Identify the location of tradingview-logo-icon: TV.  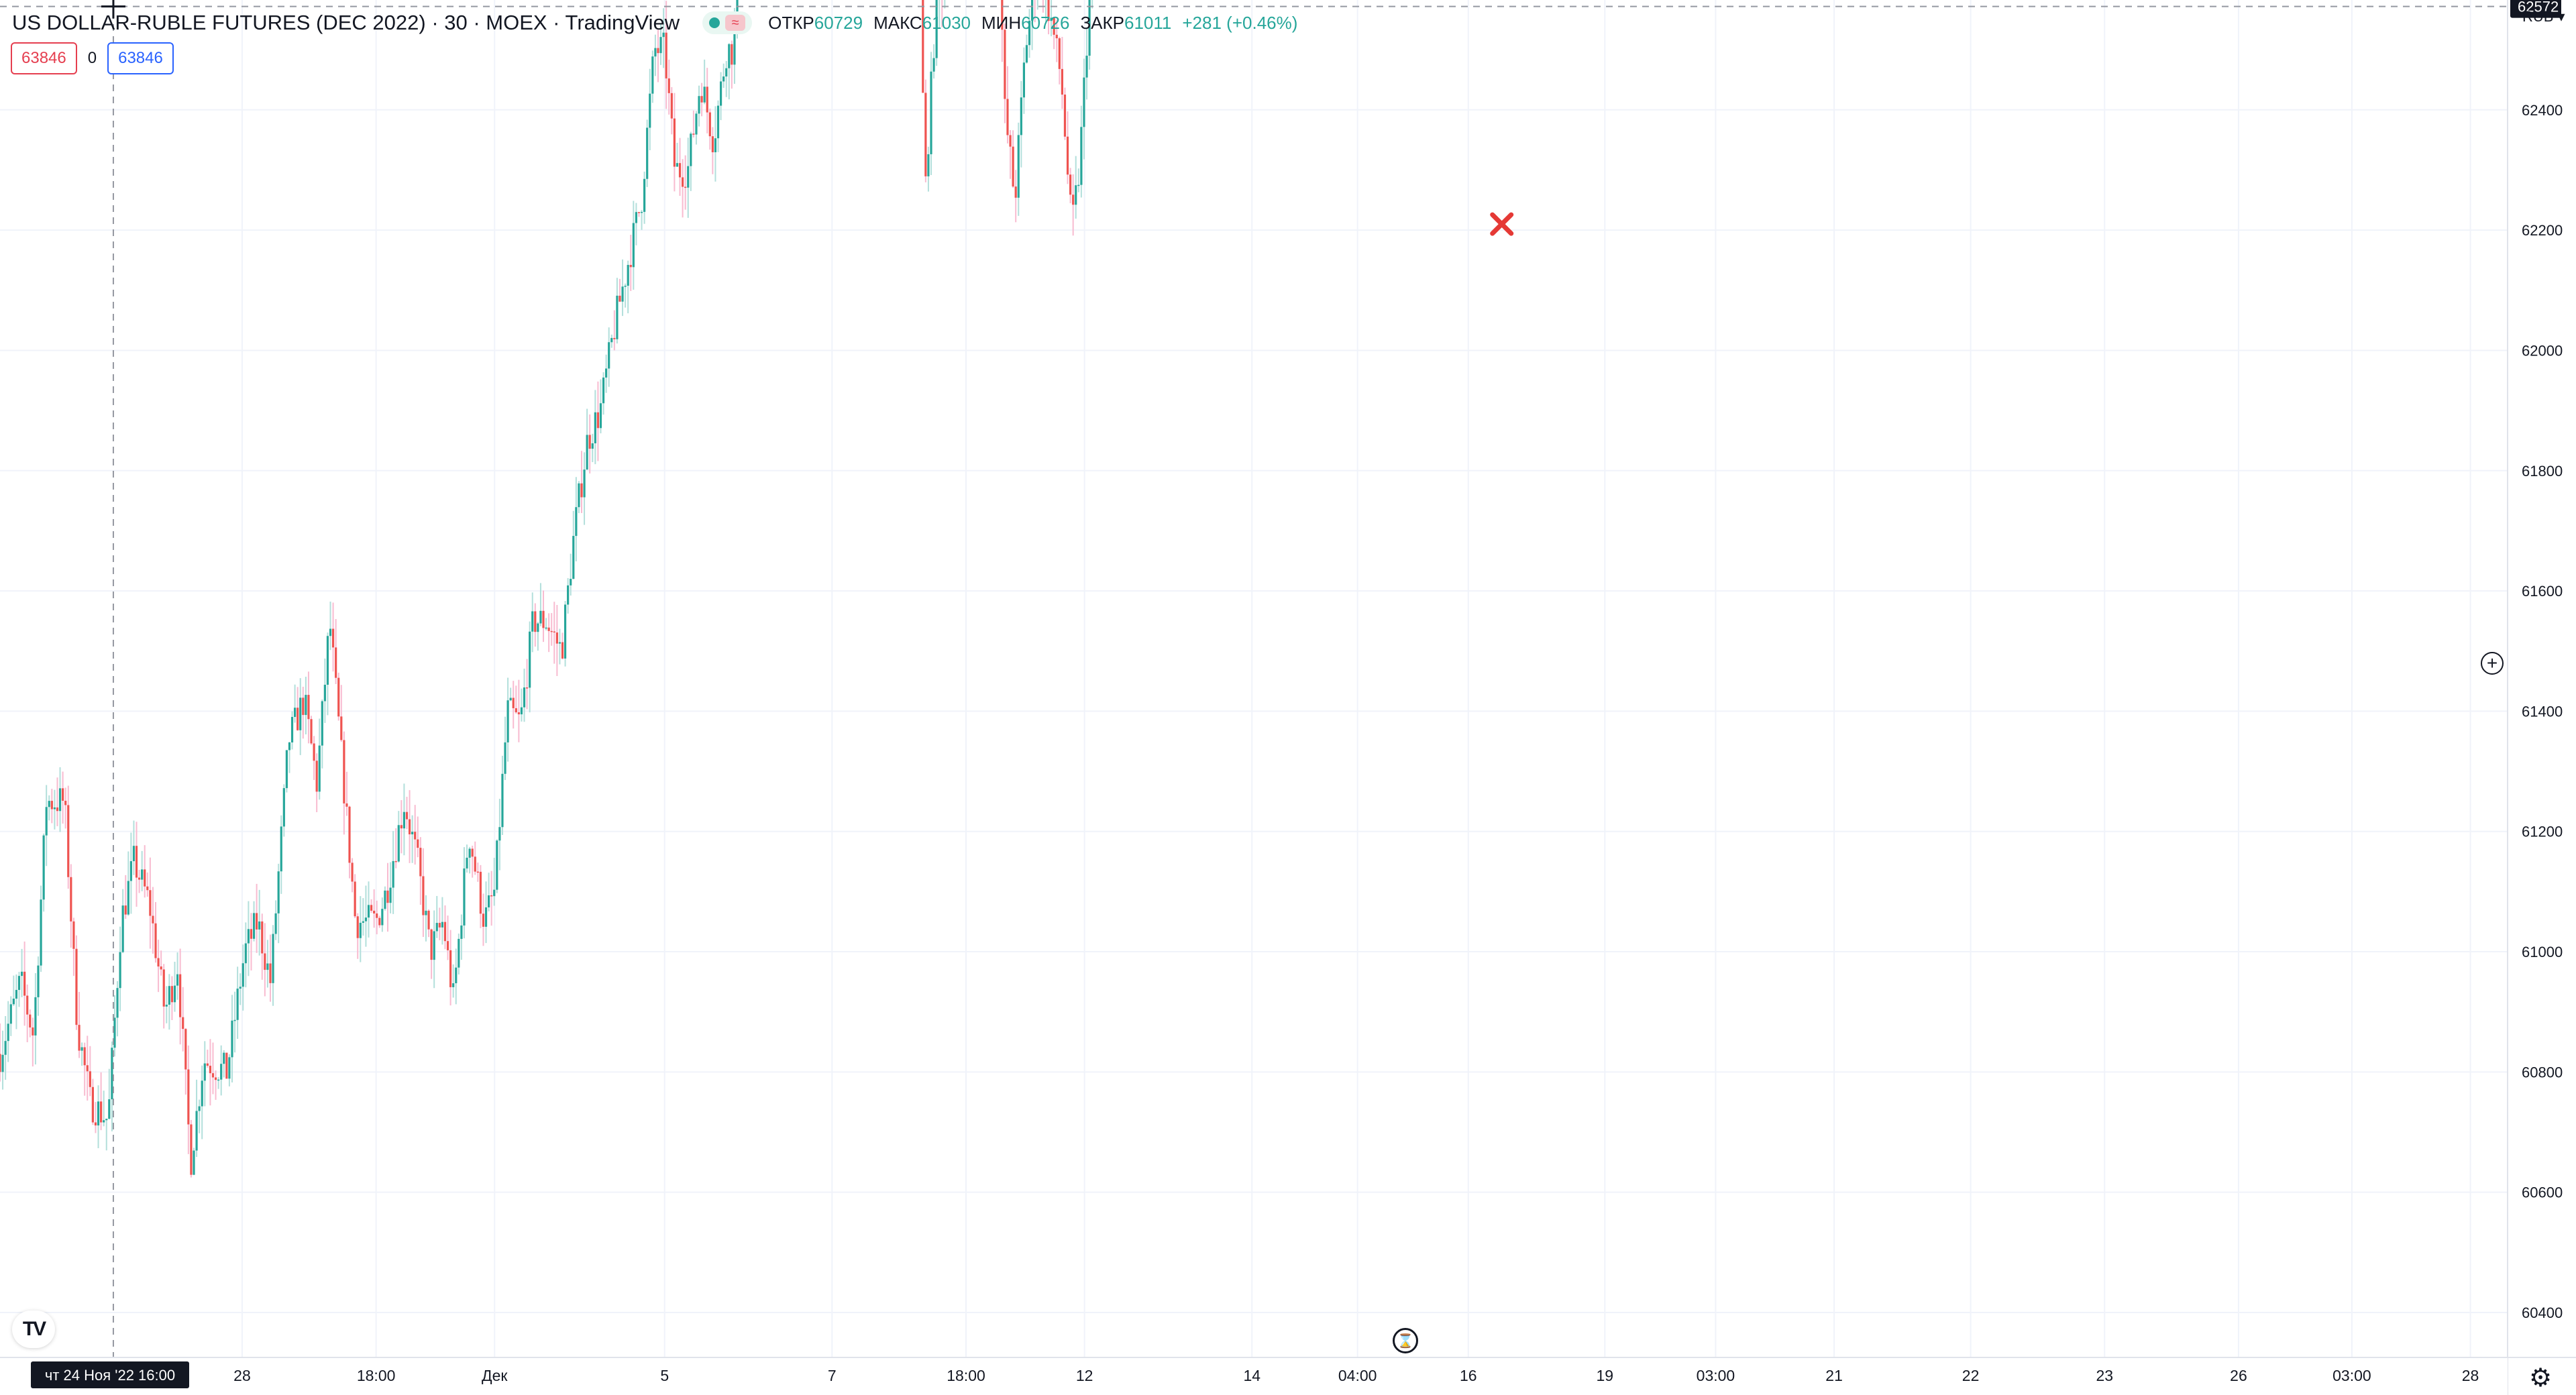
(33, 1329).